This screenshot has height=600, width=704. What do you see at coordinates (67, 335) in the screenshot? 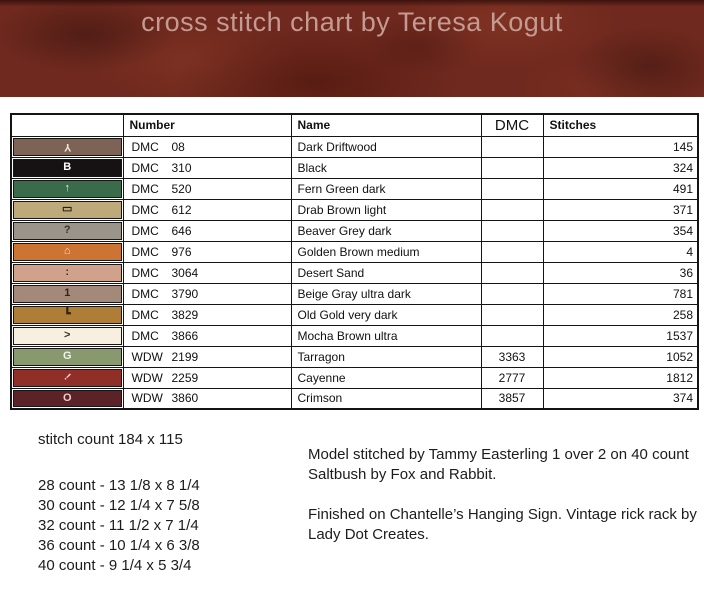
I see `color-swatch: >` at bounding box center [67, 335].